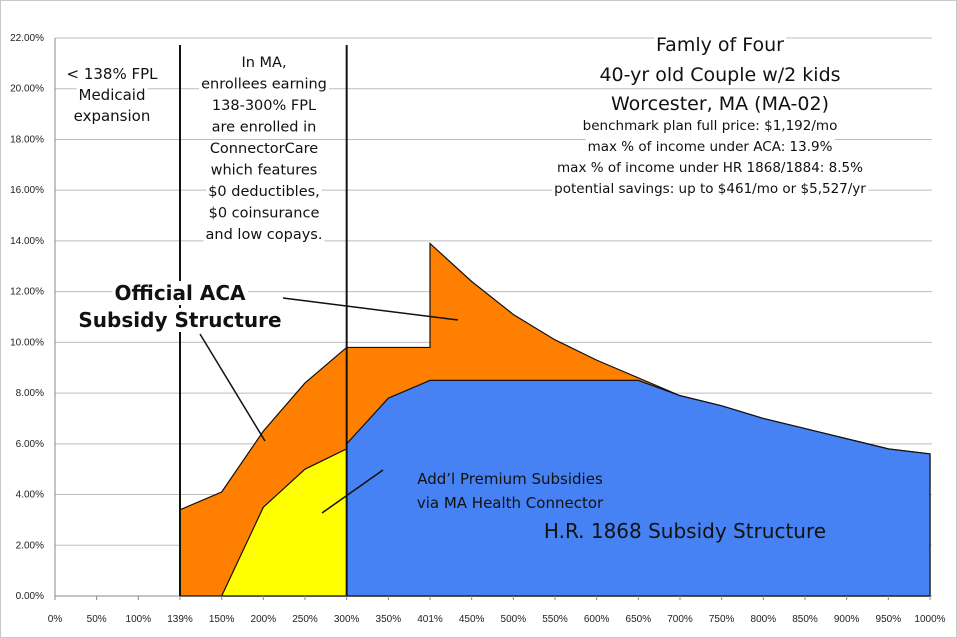 The image size is (957, 638). What do you see at coordinates (55, 619) in the screenshot?
I see `x-tick-label: 0%` at bounding box center [55, 619].